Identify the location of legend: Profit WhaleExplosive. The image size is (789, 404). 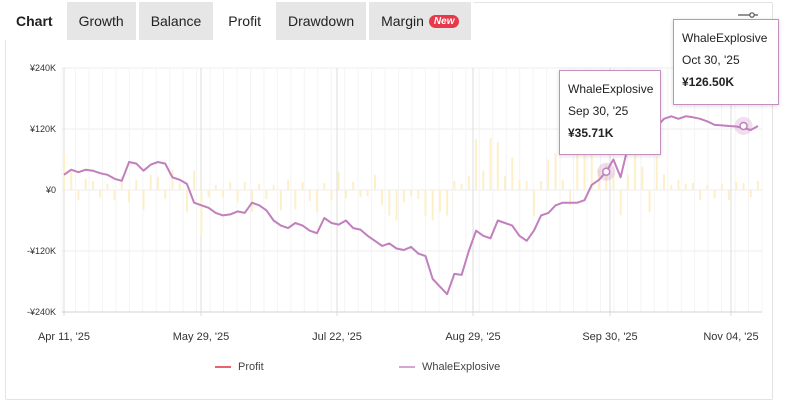
(394, 368).